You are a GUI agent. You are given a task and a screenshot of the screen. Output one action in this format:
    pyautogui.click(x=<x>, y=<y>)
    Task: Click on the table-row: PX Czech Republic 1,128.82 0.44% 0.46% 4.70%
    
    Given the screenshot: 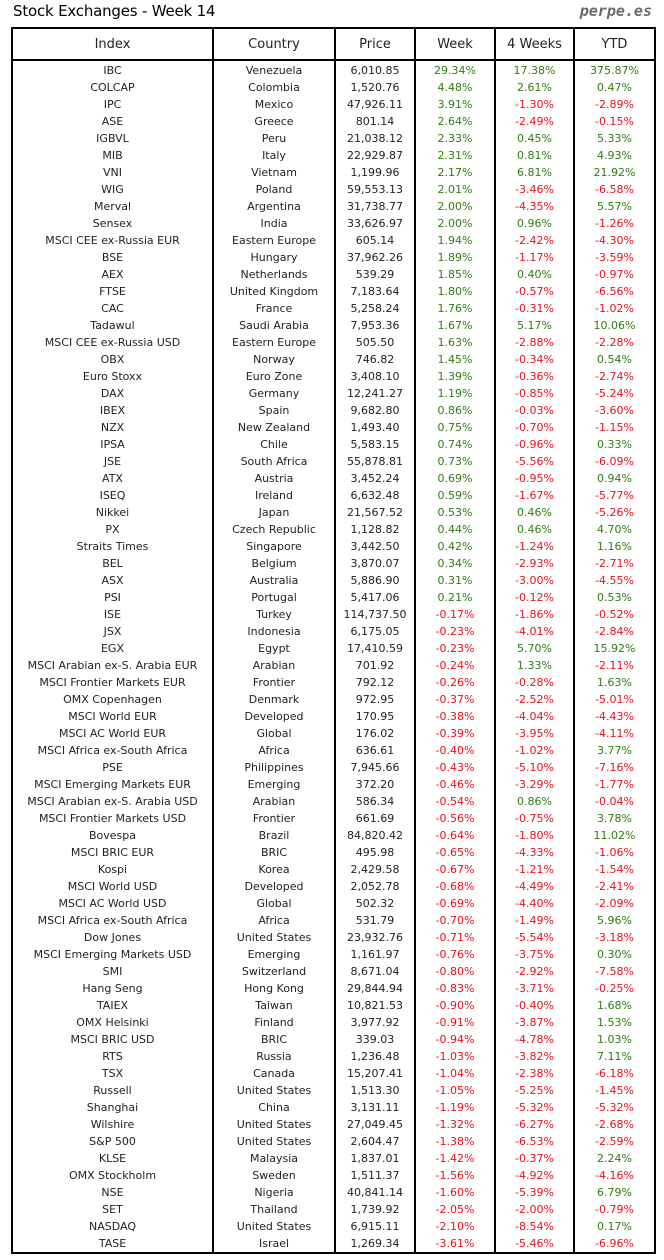 What is the action you would take?
    pyautogui.click(x=333, y=529)
    